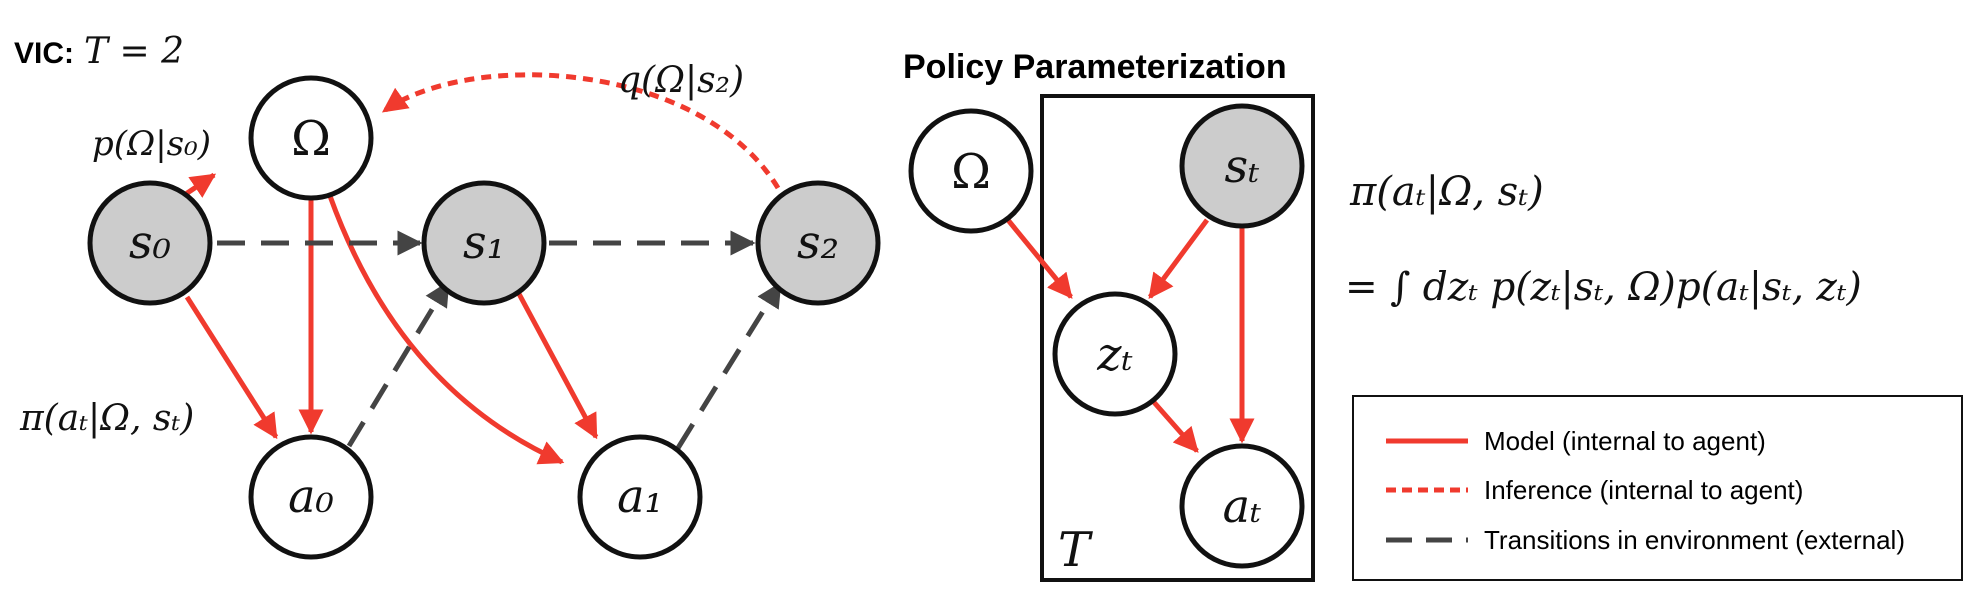 Image resolution: width=1974 pixels, height=592 pixels. What do you see at coordinates (1075, 550) in the screenshot?
I see `plate-T-label: T` at bounding box center [1075, 550].